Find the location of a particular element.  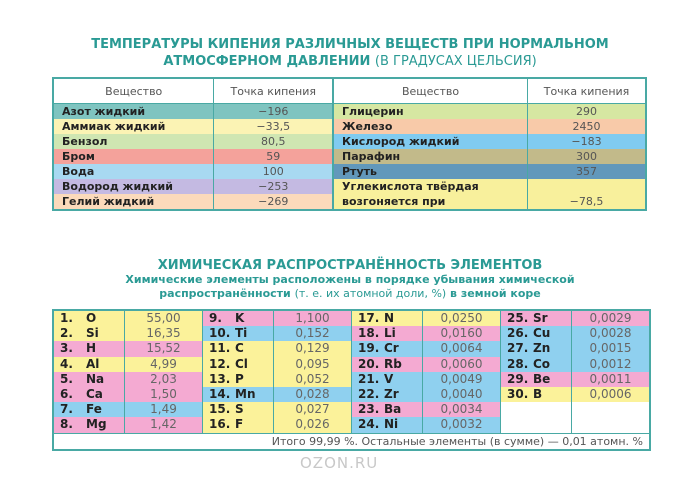

element-abundance: 2,03 is located at coordinates (163, 379).